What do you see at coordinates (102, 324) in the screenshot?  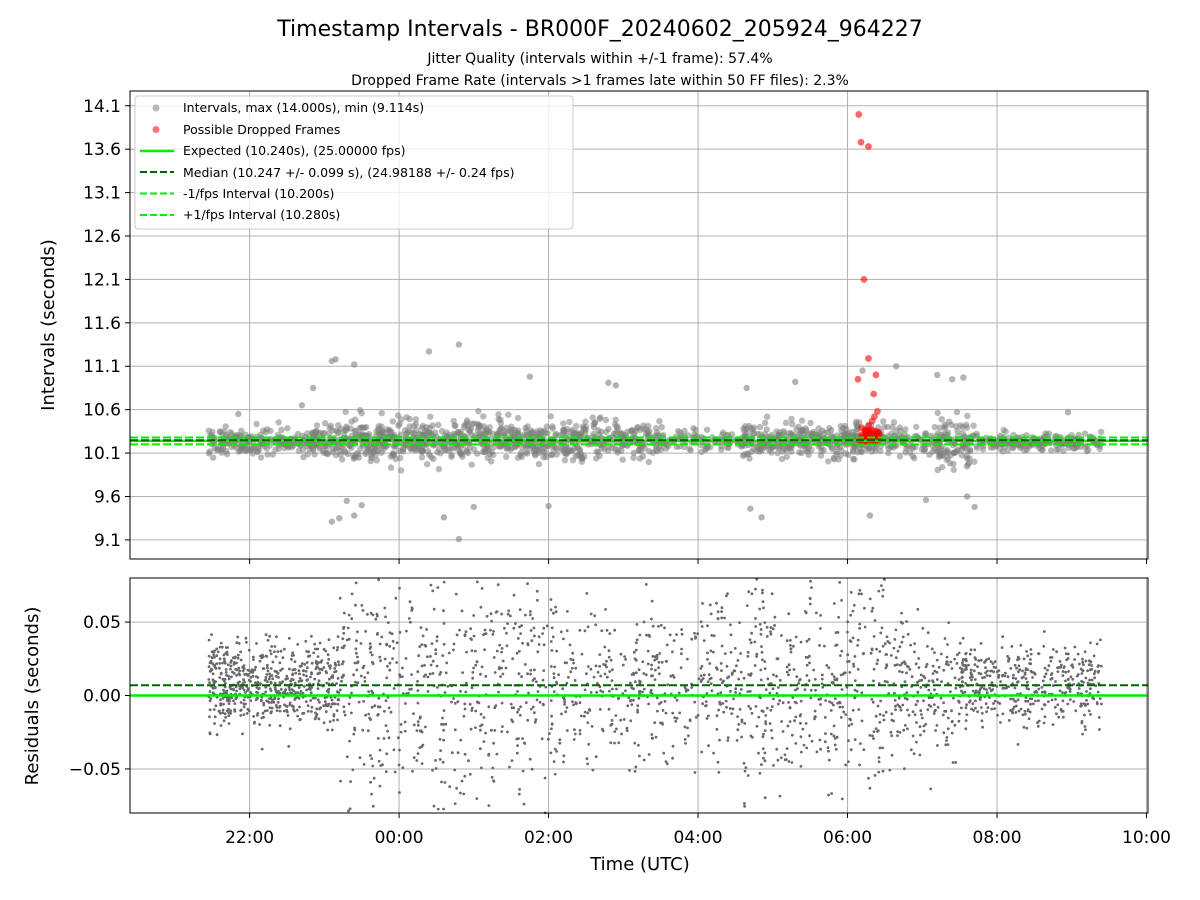 I see `y-tick-label: 11.6` at bounding box center [102, 324].